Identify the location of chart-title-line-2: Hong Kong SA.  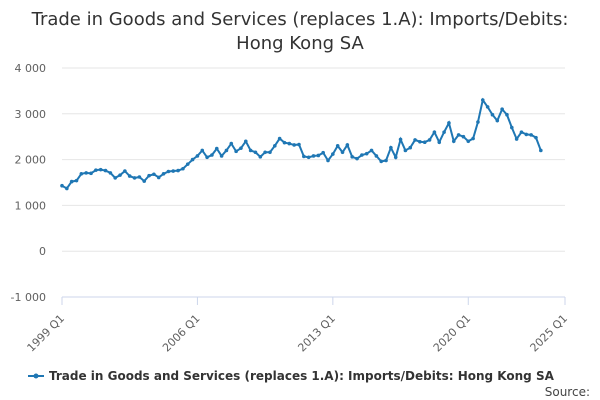
(300, 43).